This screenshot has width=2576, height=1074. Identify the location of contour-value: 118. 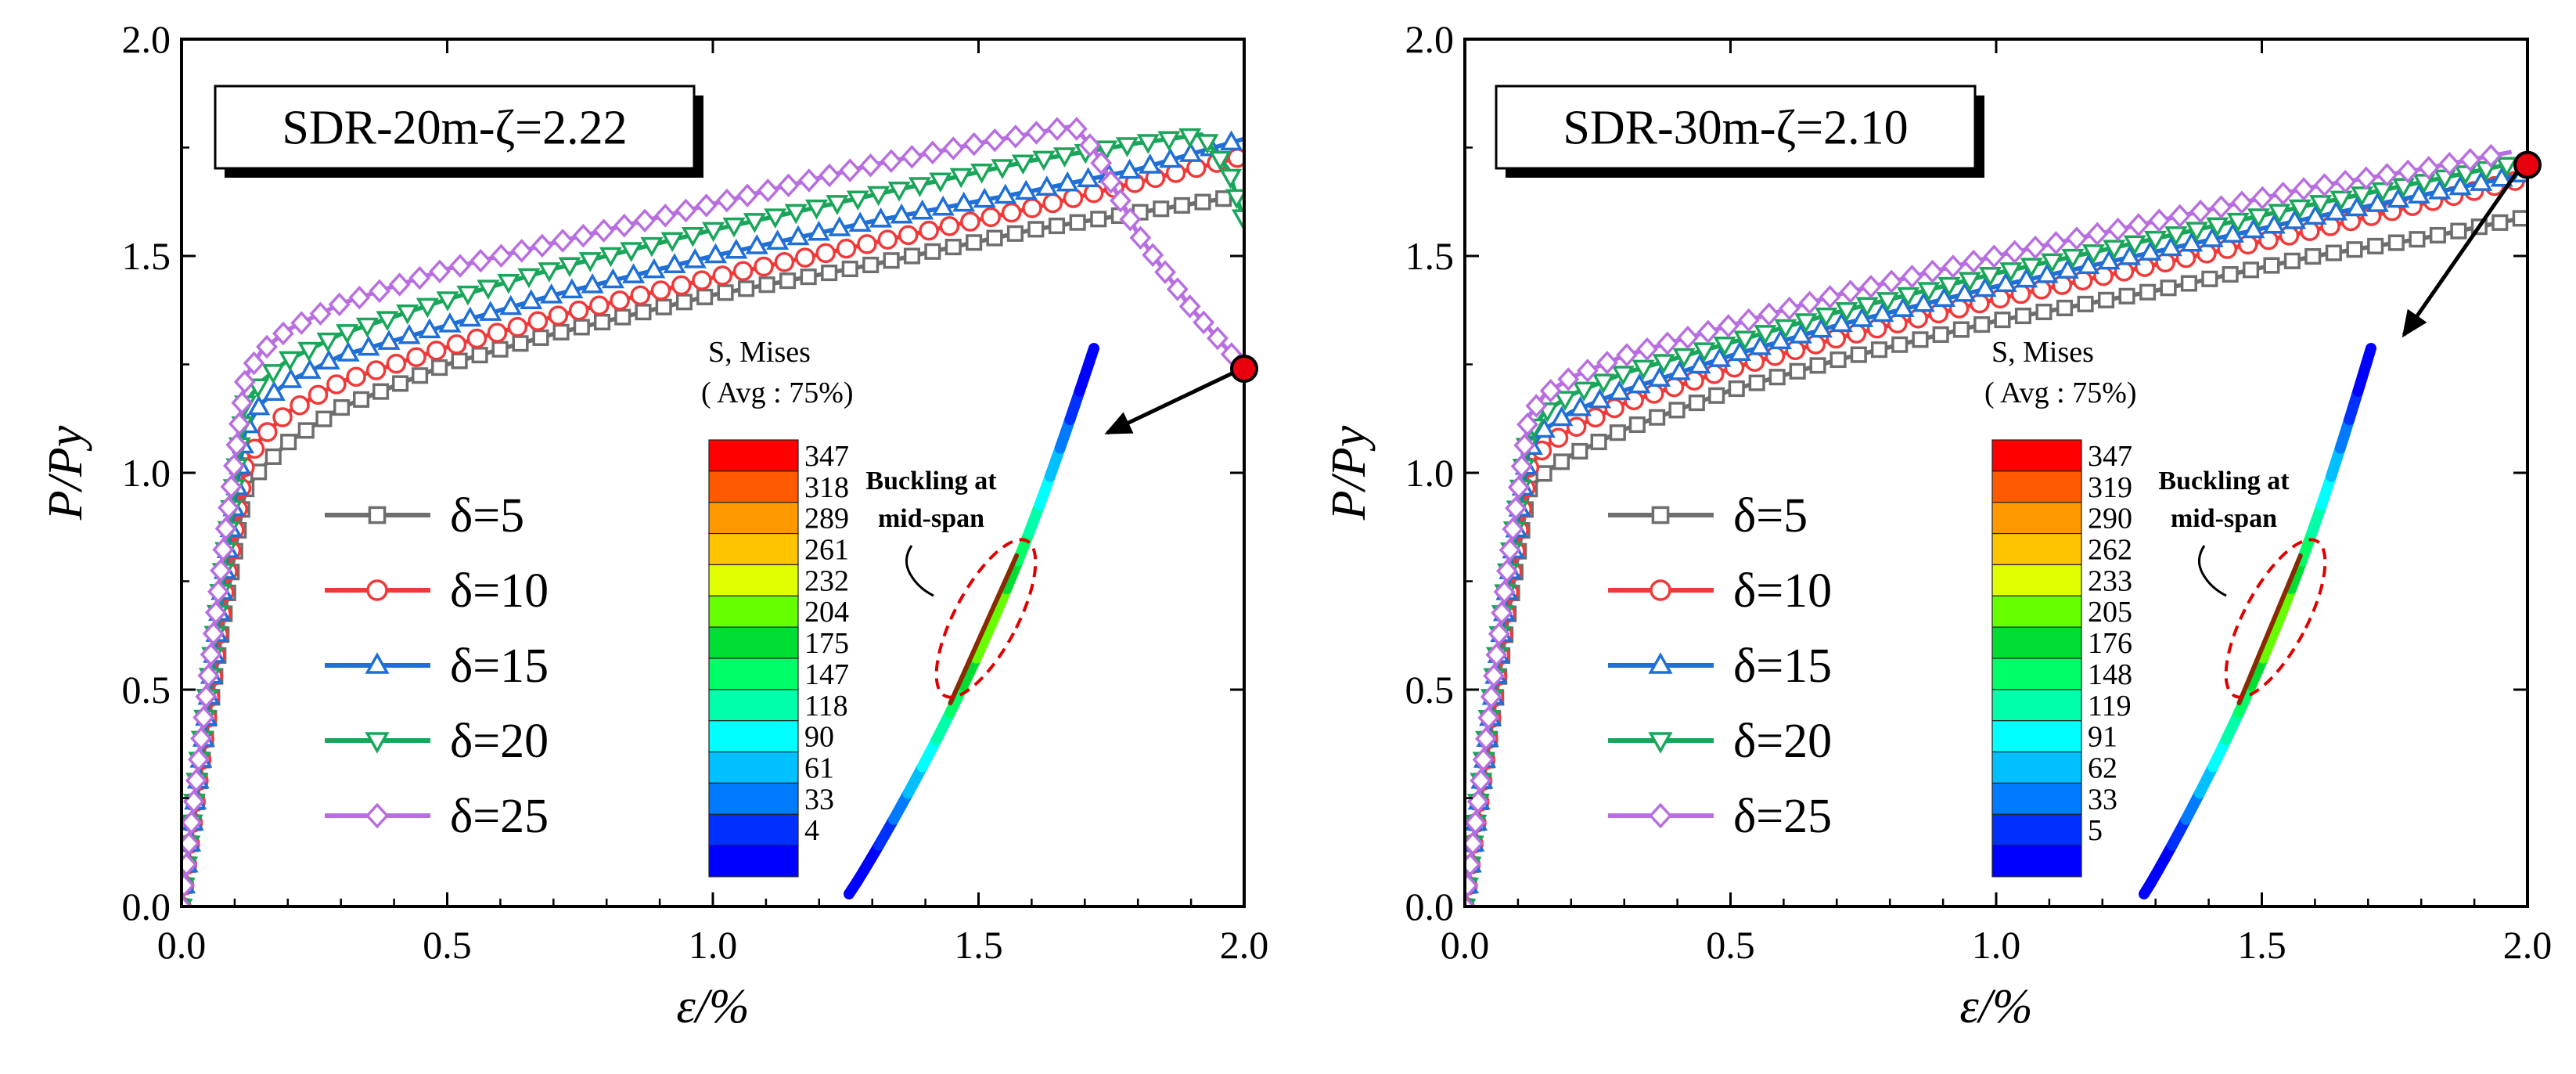
(826, 706).